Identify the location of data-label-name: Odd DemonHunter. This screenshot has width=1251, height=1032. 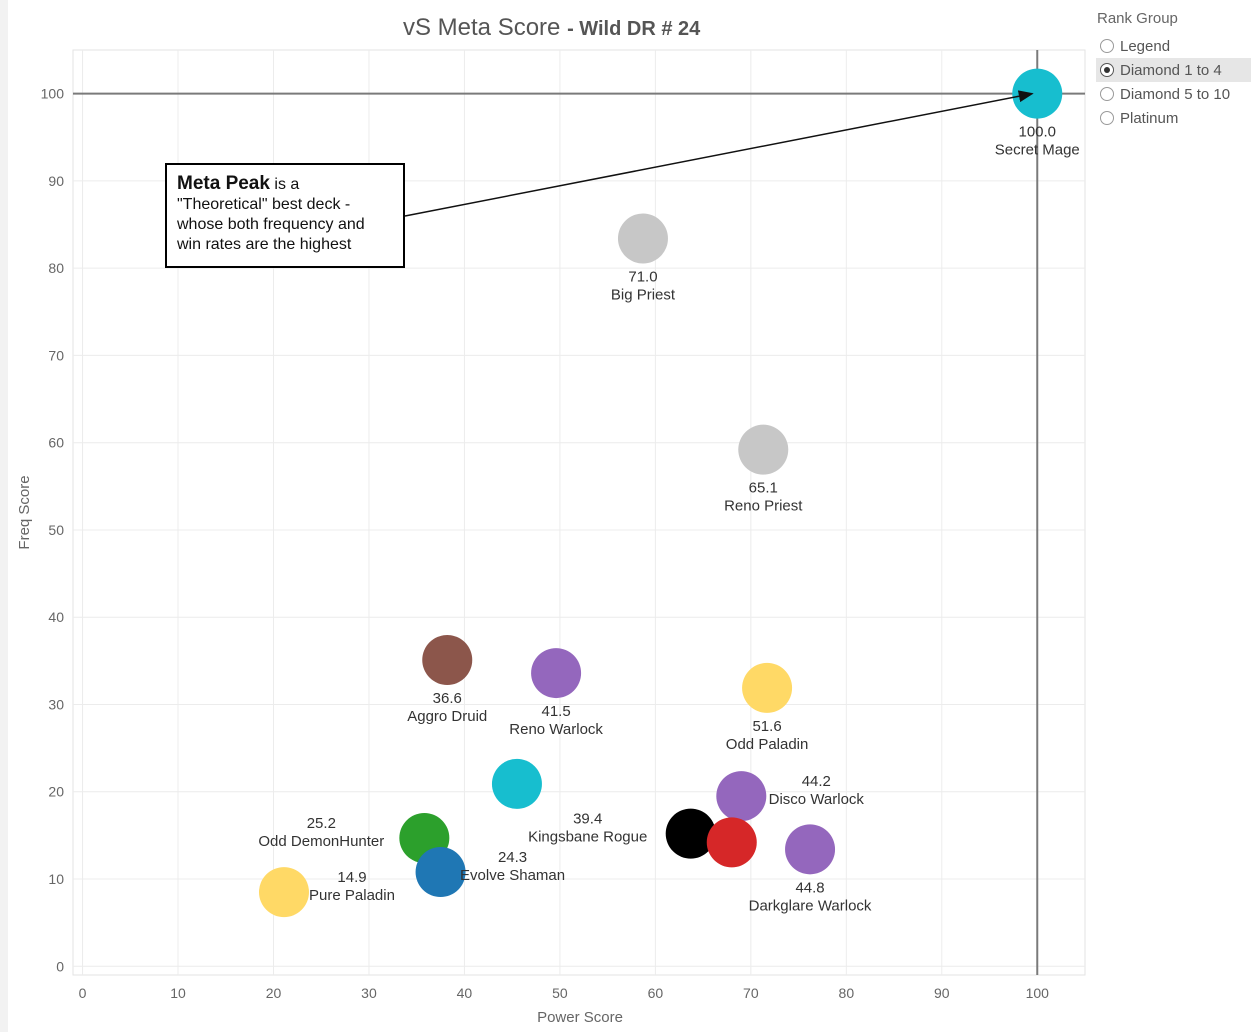
(321, 841).